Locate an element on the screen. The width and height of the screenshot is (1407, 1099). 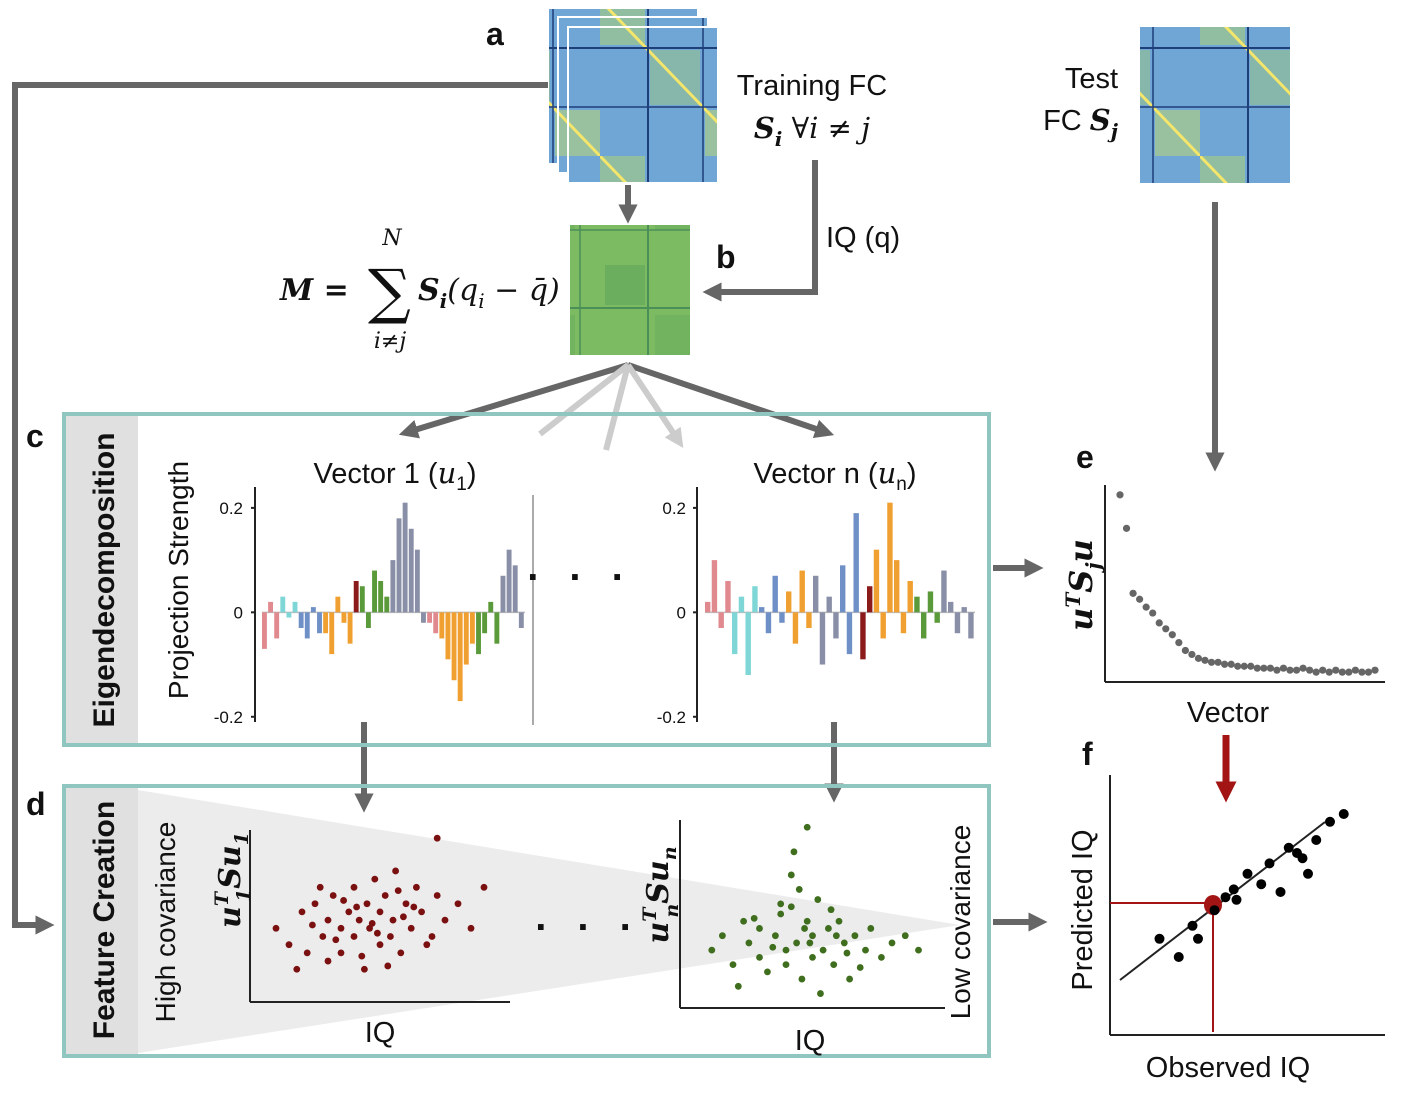
y-tick-label: 0 is located at coordinates (238, 612).